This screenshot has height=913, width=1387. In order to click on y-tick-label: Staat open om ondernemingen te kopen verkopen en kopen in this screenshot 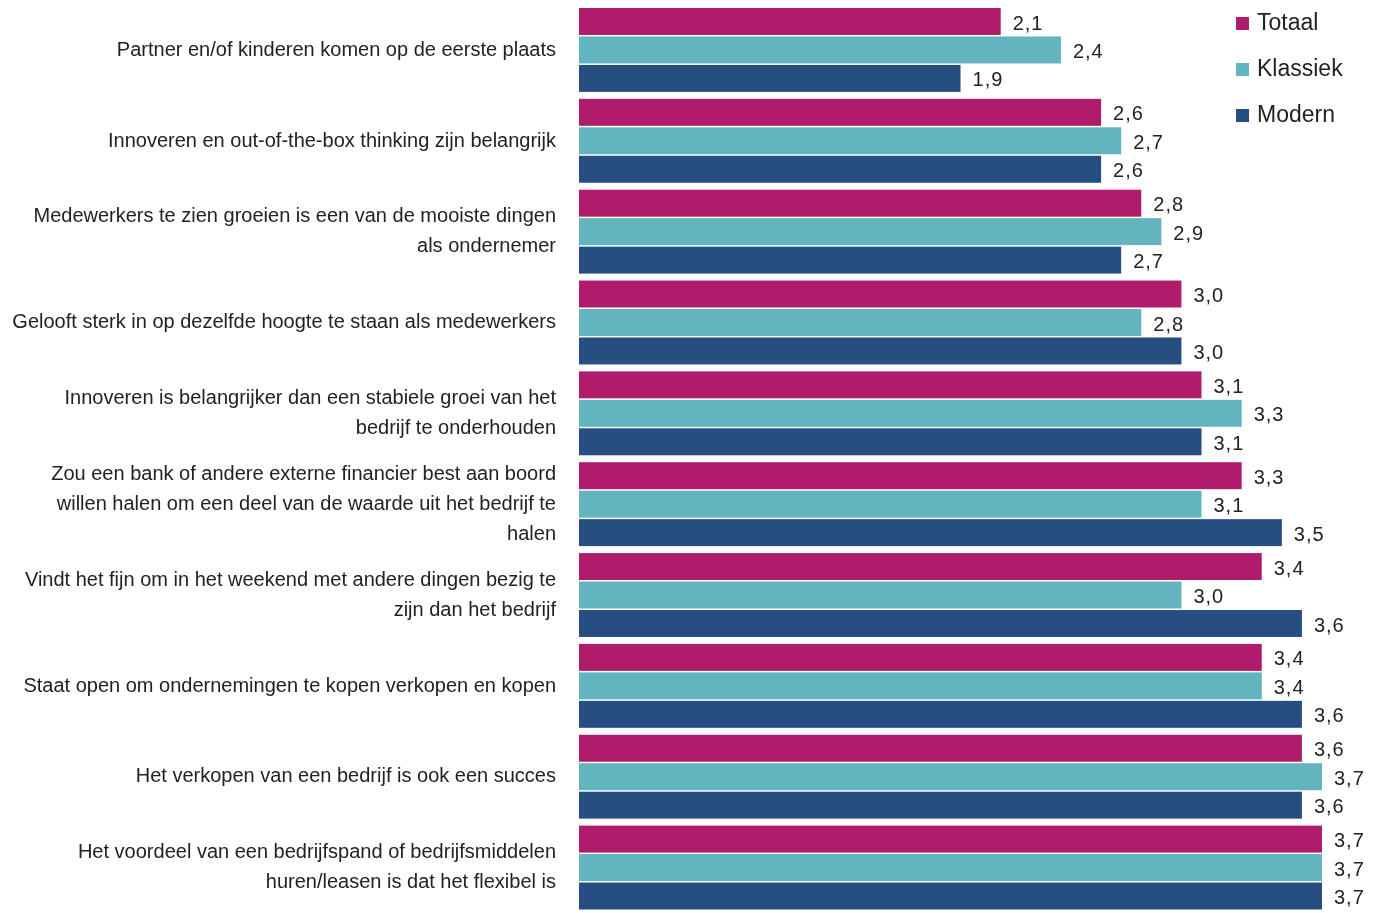, I will do `click(289, 684)`.